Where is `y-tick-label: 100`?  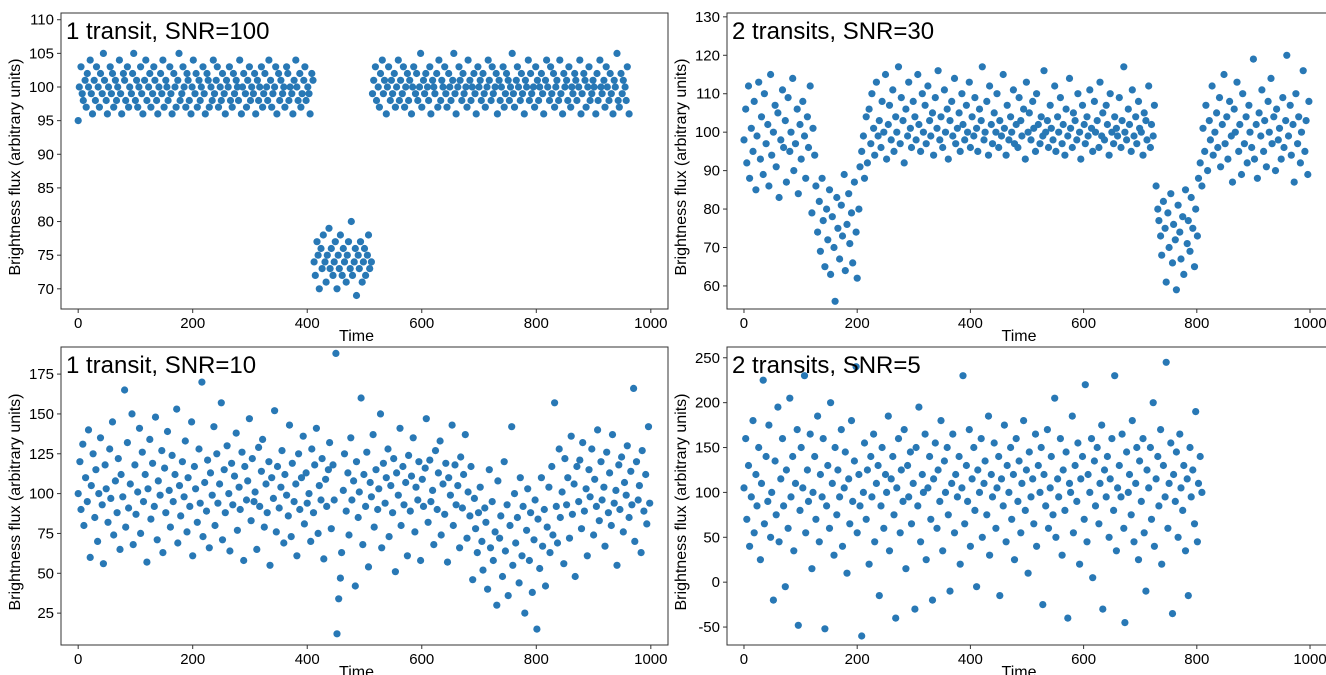 y-tick-label: 100 is located at coordinates (41, 494).